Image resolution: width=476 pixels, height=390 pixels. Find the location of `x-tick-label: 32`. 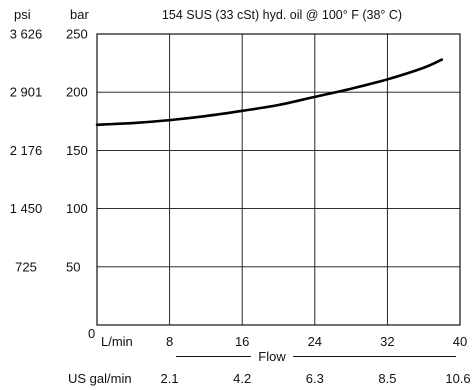

x-tick-label: 32 is located at coordinates (387, 341).